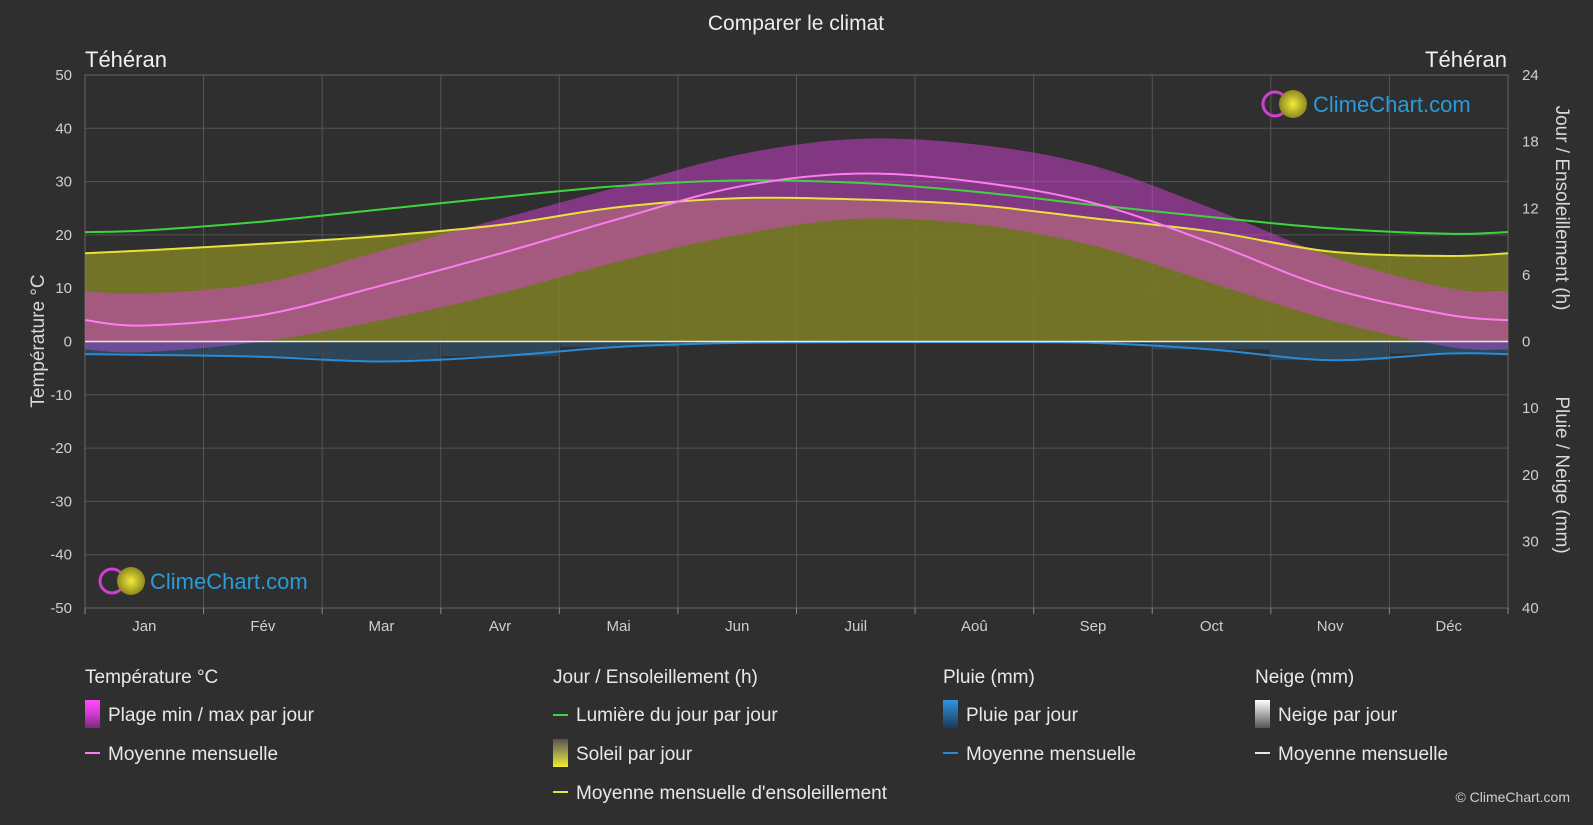  I want to click on brand-name-bottom: ClimeChart.com, so click(229, 581).